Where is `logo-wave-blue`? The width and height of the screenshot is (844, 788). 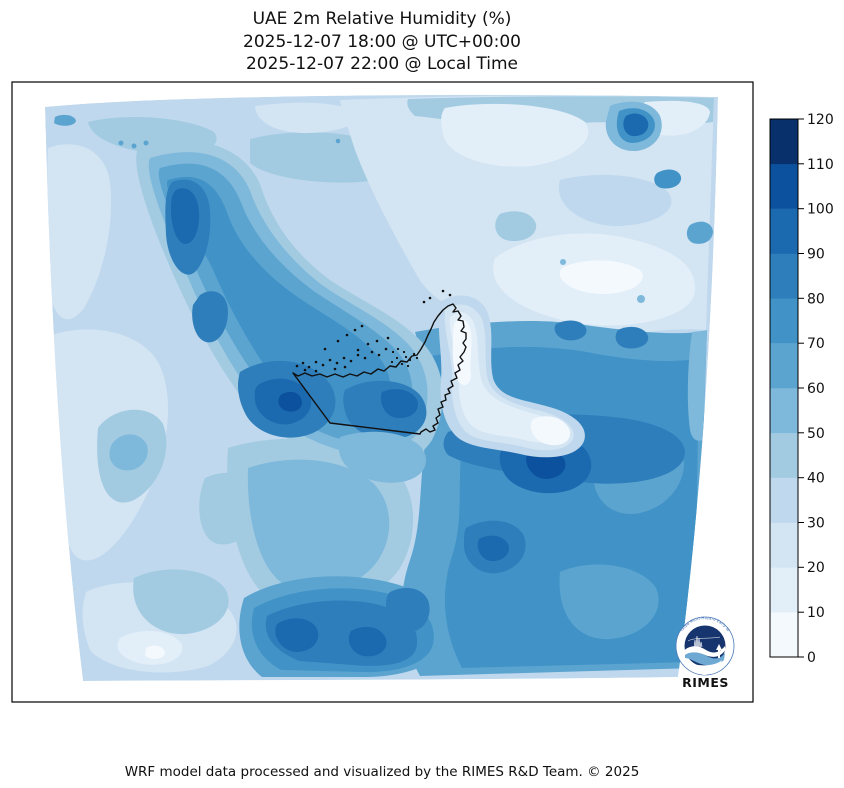 logo-wave-blue is located at coordinates (705, 659).